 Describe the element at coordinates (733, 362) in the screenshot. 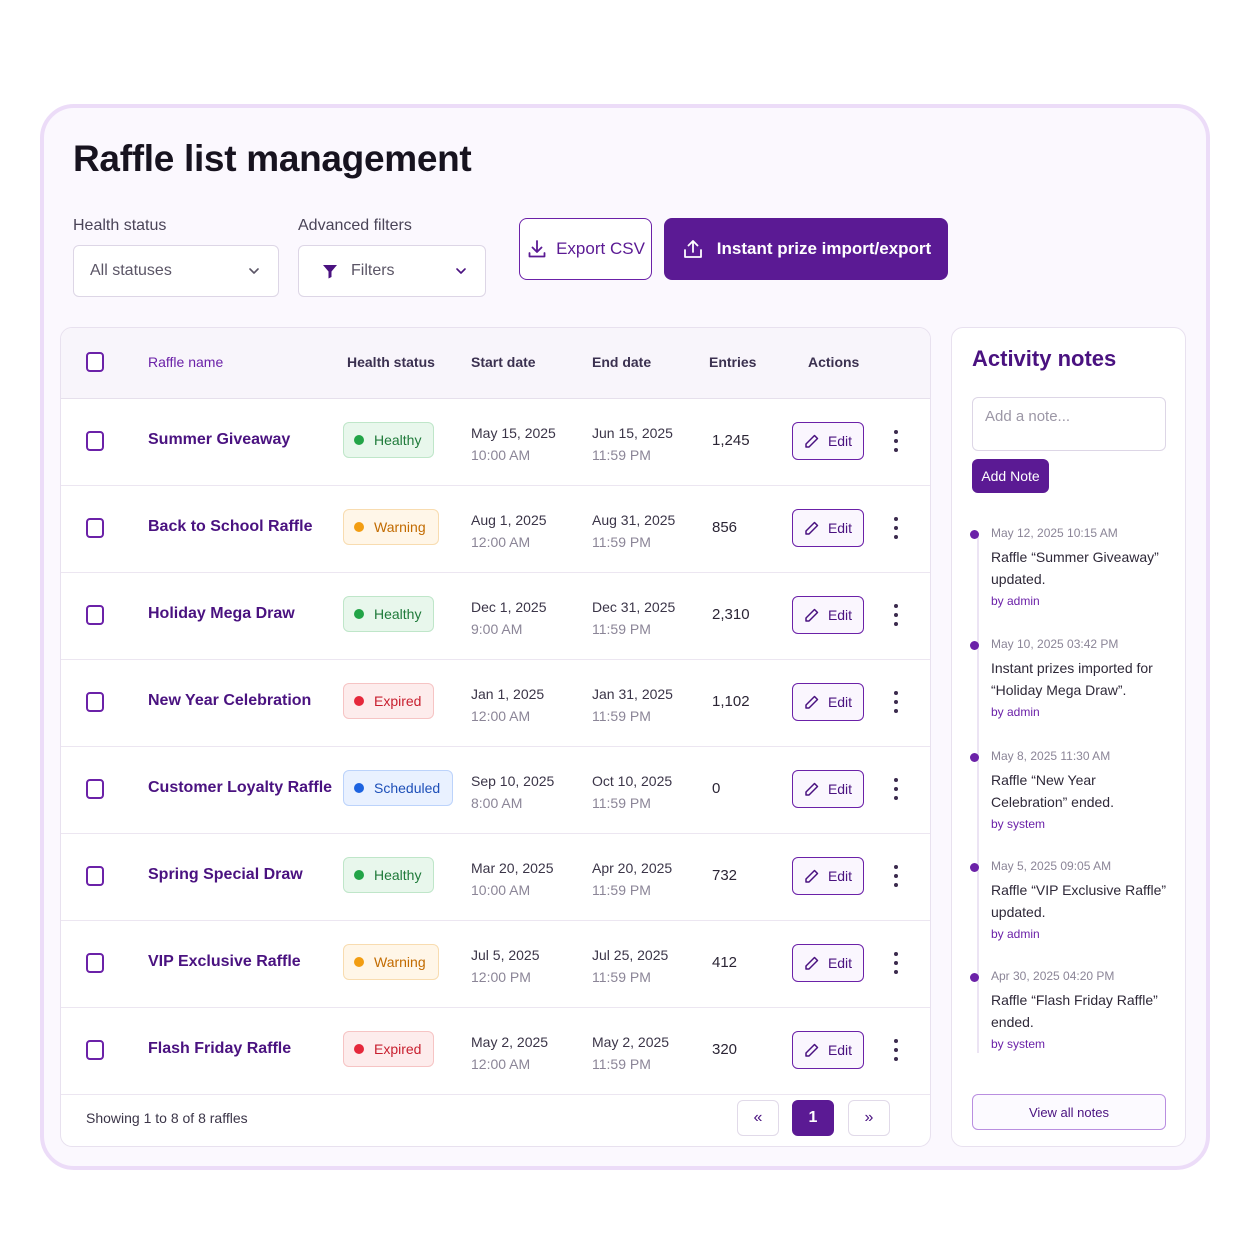

I see `column-entries: Entries` at that location.